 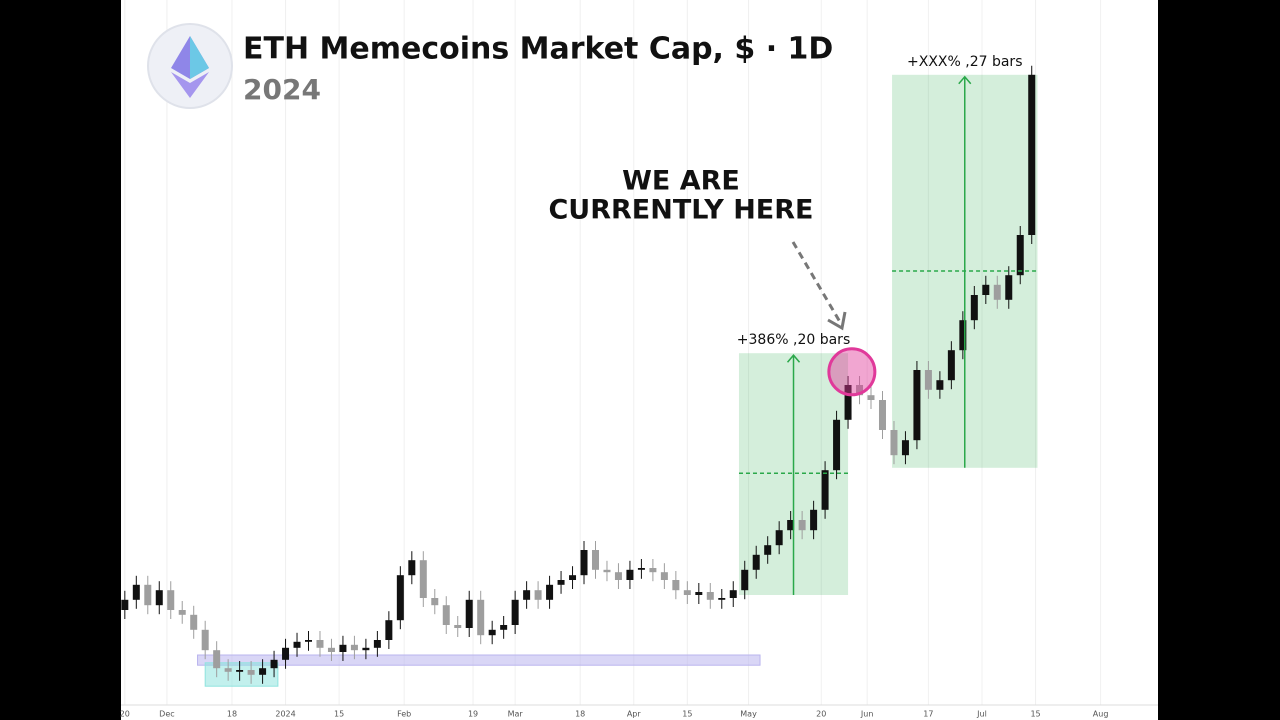 I want to click on x-tick-label: 2024, so click(x=285, y=714).